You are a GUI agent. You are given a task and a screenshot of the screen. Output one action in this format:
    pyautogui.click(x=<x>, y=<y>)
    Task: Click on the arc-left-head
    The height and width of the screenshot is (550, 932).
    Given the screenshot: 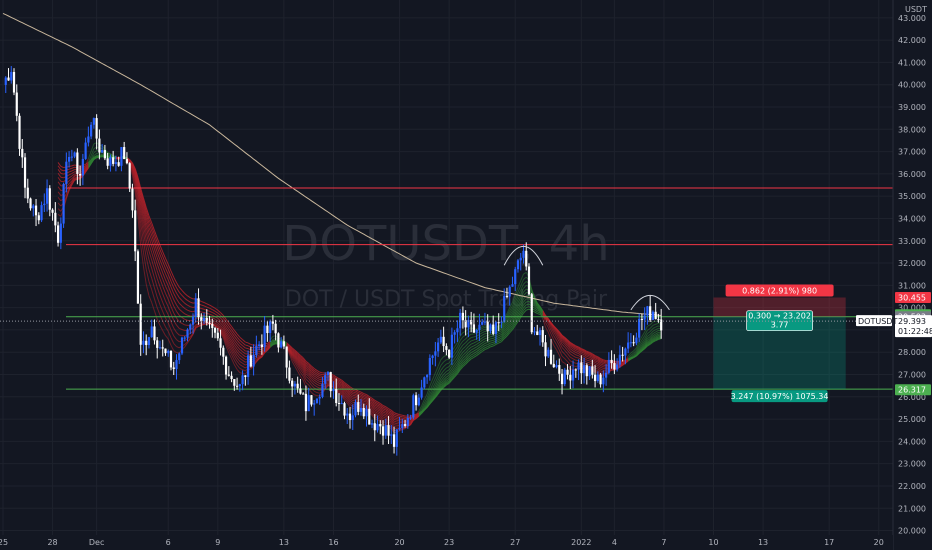 What is the action you would take?
    pyautogui.click(x=523, y=256)
    